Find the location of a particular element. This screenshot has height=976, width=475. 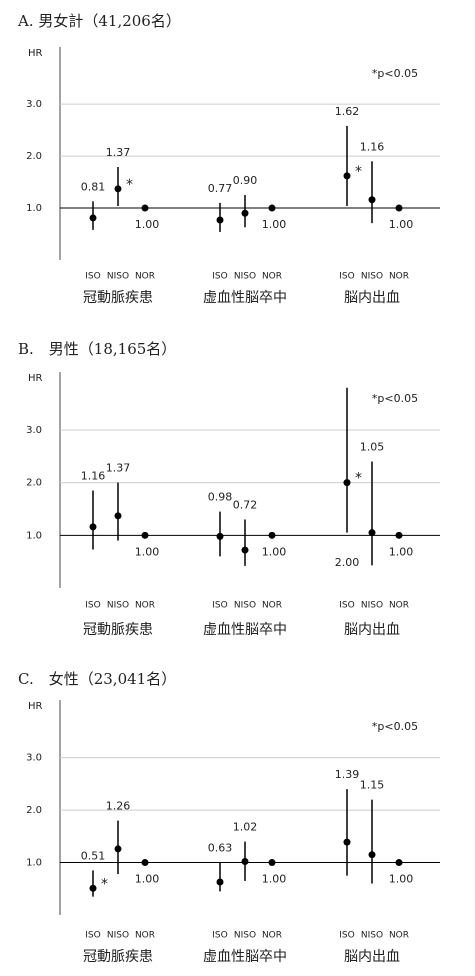

value-label: 1.37 is located at coordinates (118, 152).